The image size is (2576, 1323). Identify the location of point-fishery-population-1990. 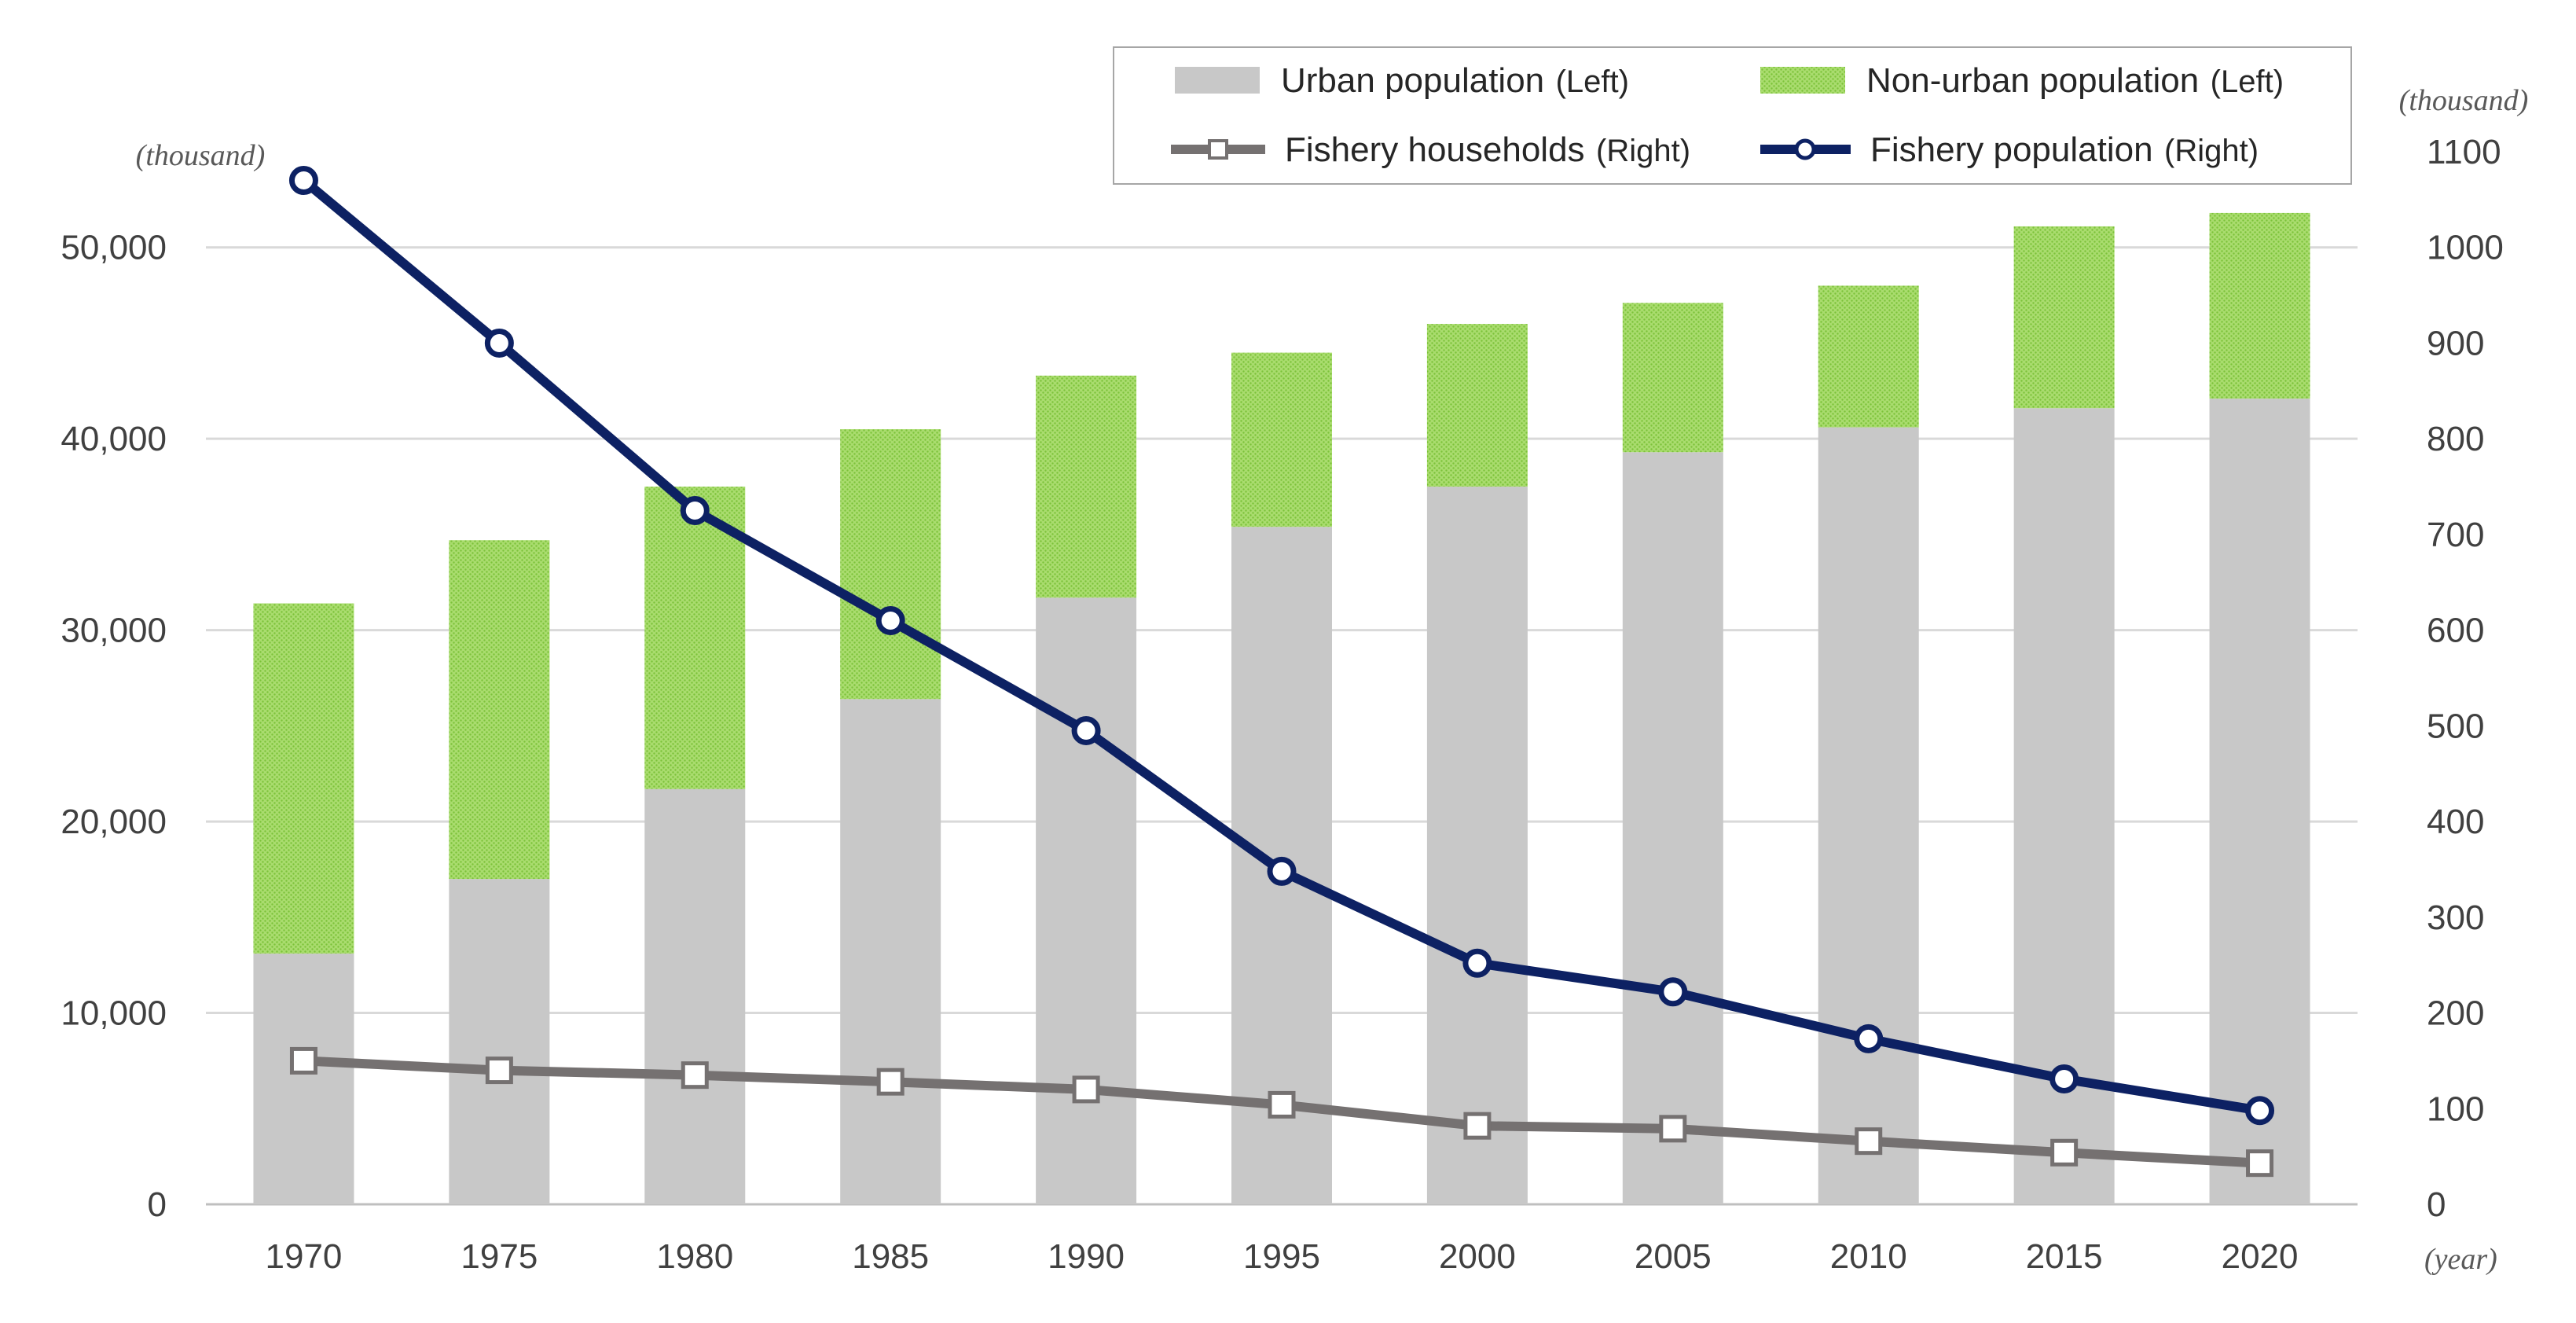
(1086, 730).